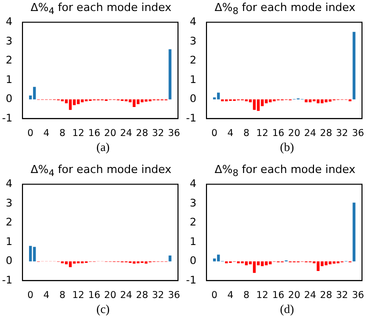  Describe the element at coordinates (103, 147) in the screenshot. I see `text: (a)` at that location.